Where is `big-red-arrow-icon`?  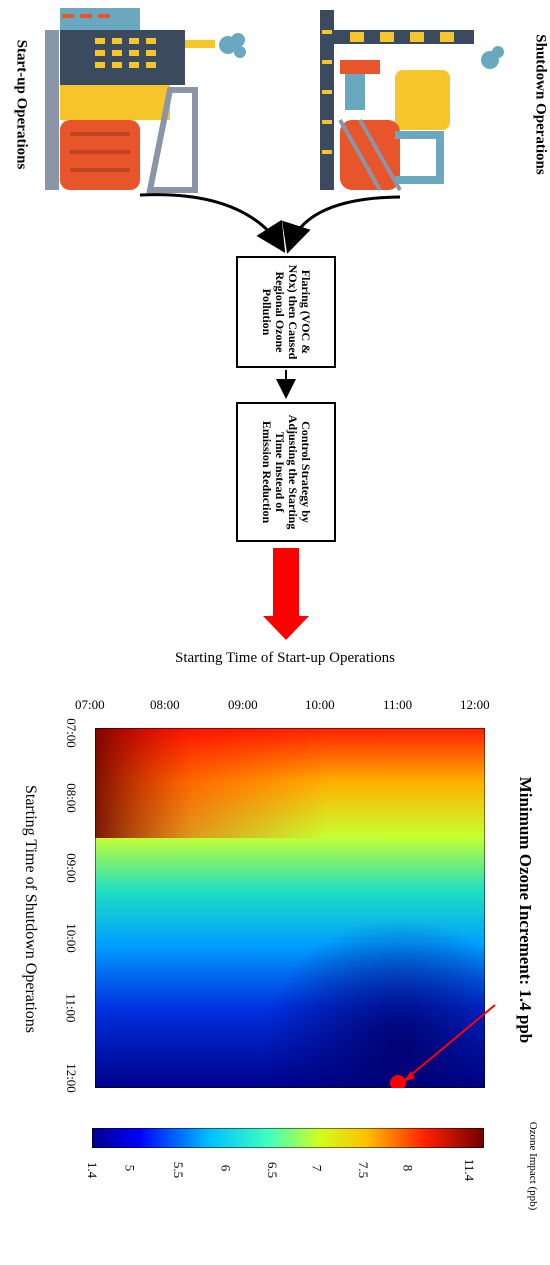
big-red-arrow-icon is located at coordinates (286, 594).